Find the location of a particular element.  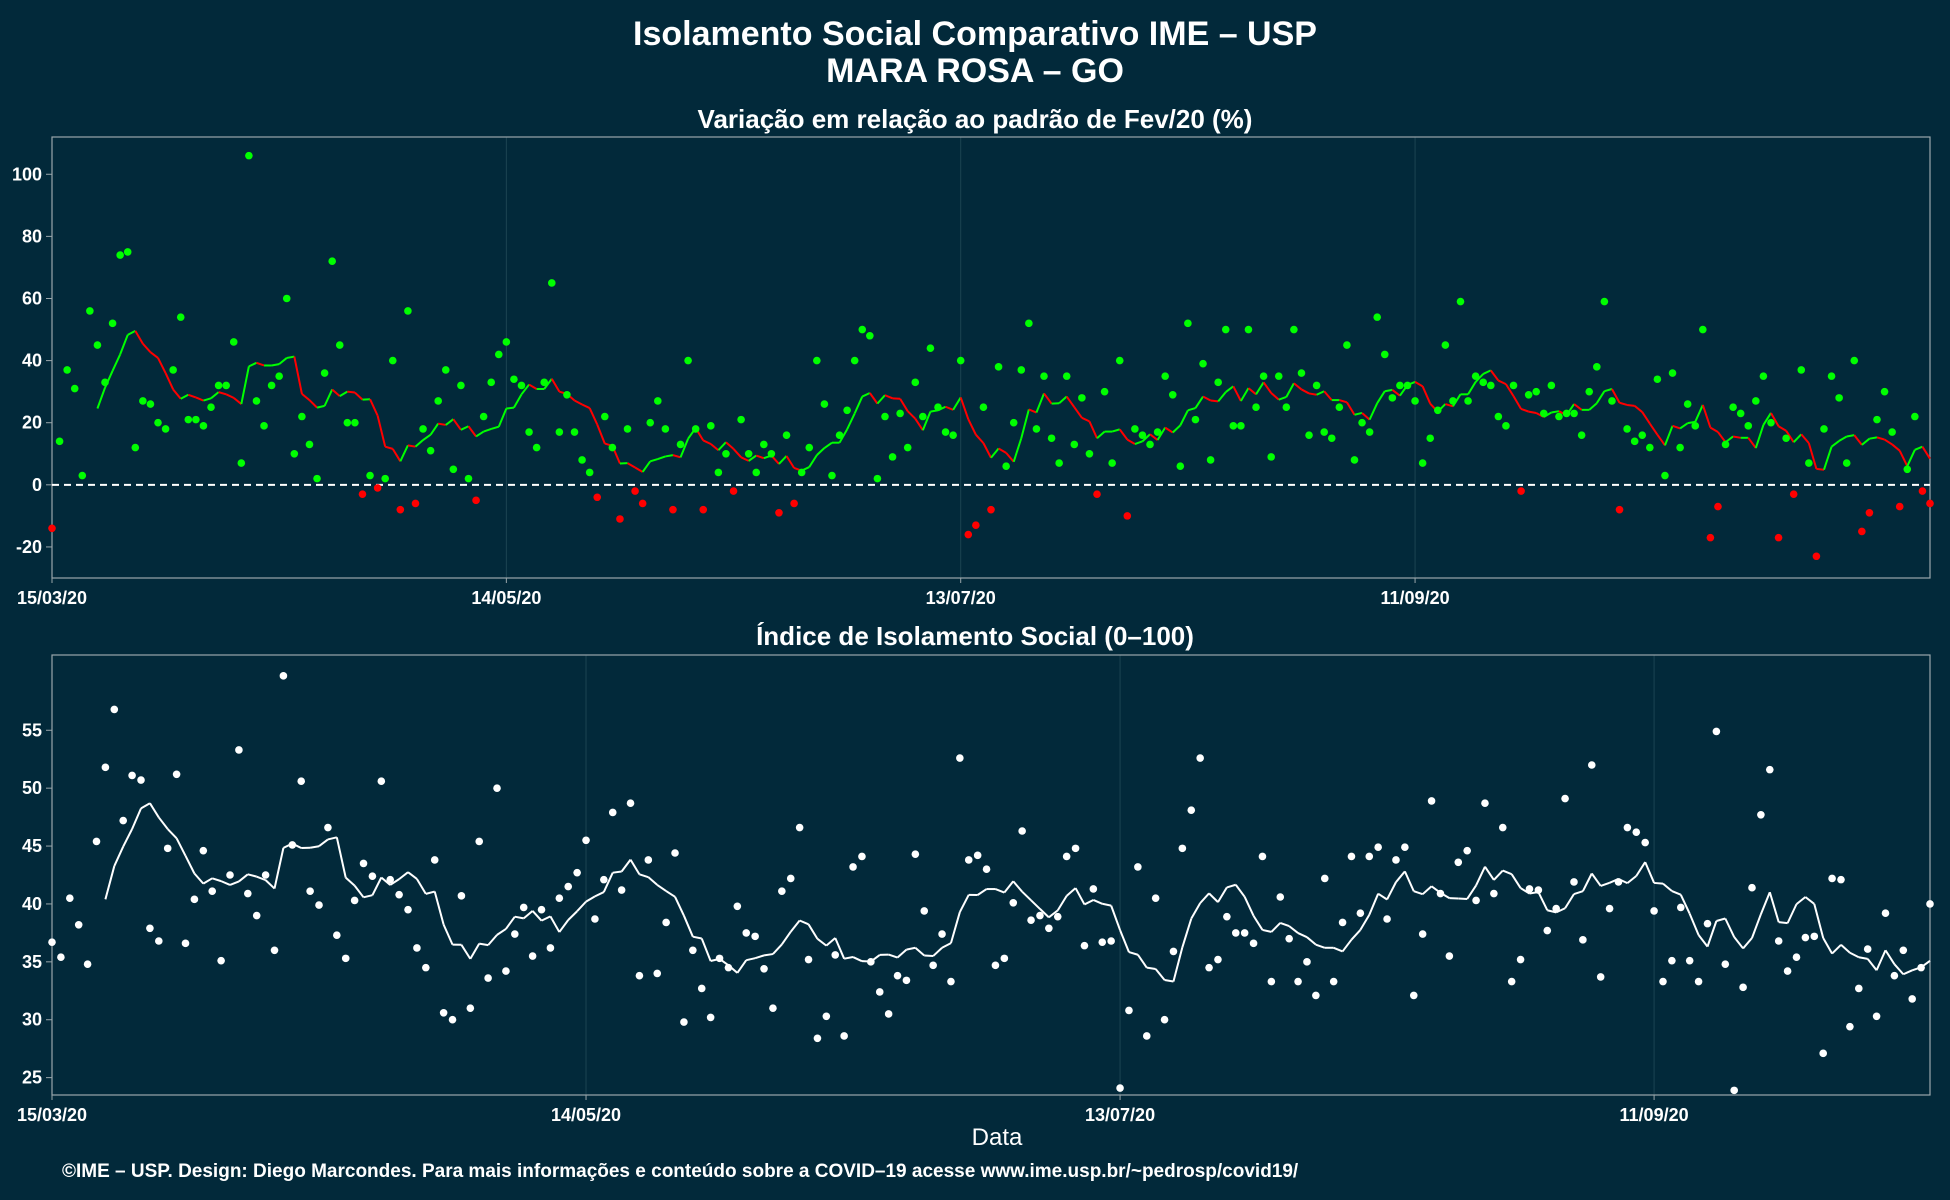

y-tick-label: 100 is located at coordinates (27, 174).